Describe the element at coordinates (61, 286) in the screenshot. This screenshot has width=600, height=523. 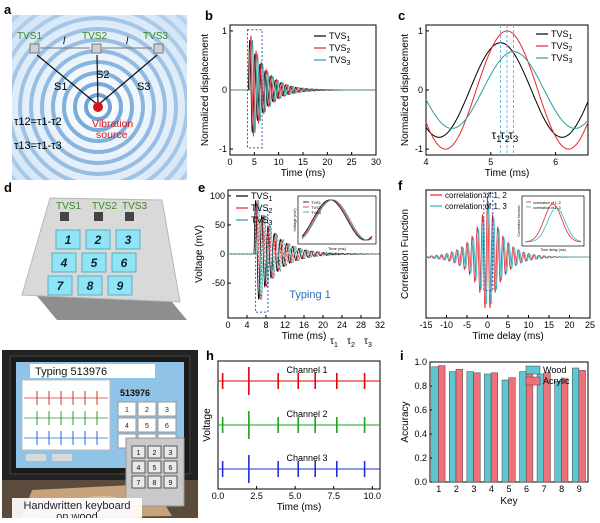
I see `key-label-7: 7` at that location.